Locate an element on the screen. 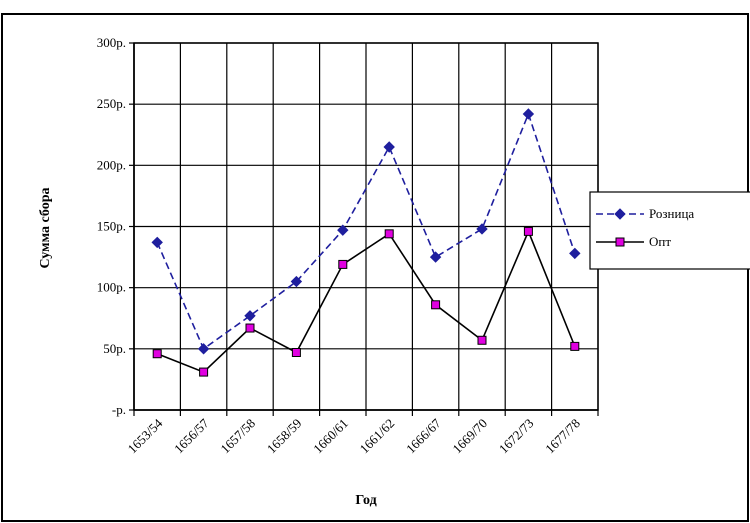 The image size is (750, 523). y-tick-label: 50р. is located at coordinates (114, 348).